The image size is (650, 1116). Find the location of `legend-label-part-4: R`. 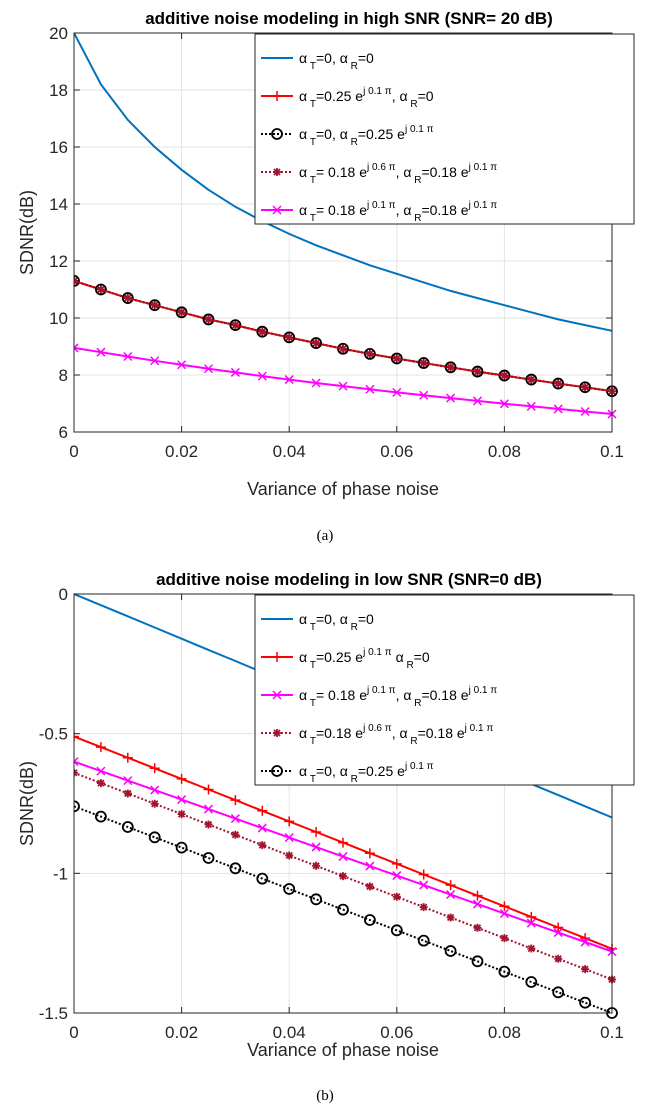

legend-label-part-4: R is located at coordinates (353, 142).